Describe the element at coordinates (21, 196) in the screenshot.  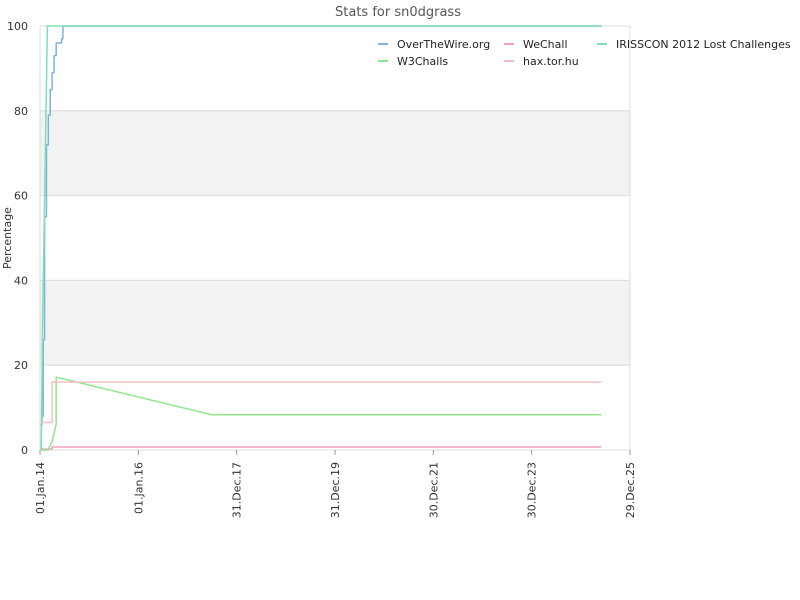
I see `y-tick-label: 60` at that location.